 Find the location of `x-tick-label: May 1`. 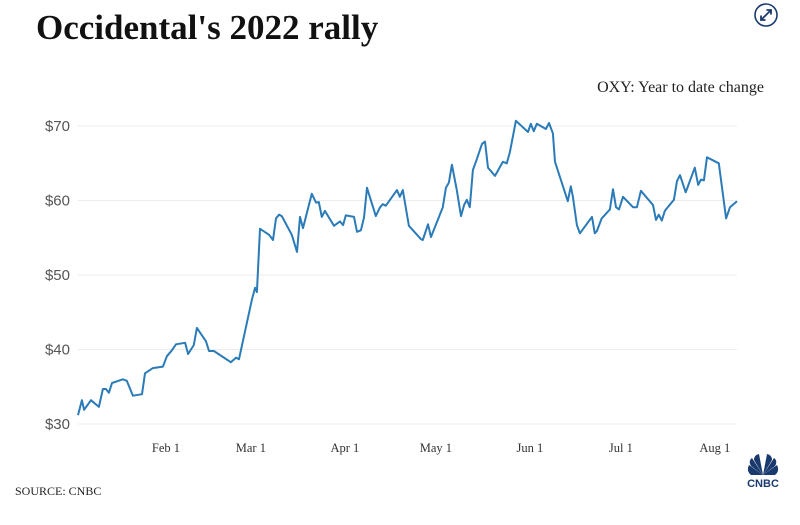

x-tick-label: May 1 is located at coordinates (436, 448).